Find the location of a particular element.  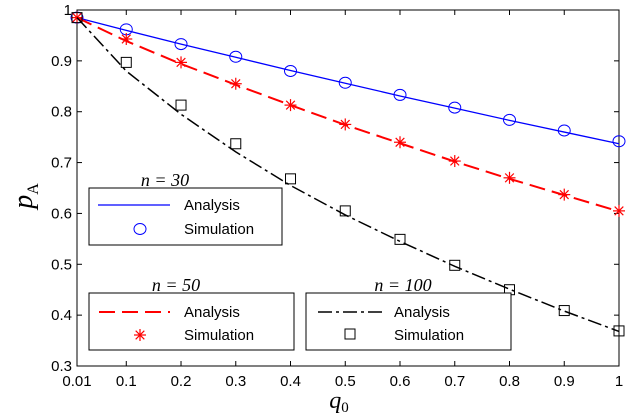

legend-n30-simulation-label: Simulation is located at coordinates (219, 229).